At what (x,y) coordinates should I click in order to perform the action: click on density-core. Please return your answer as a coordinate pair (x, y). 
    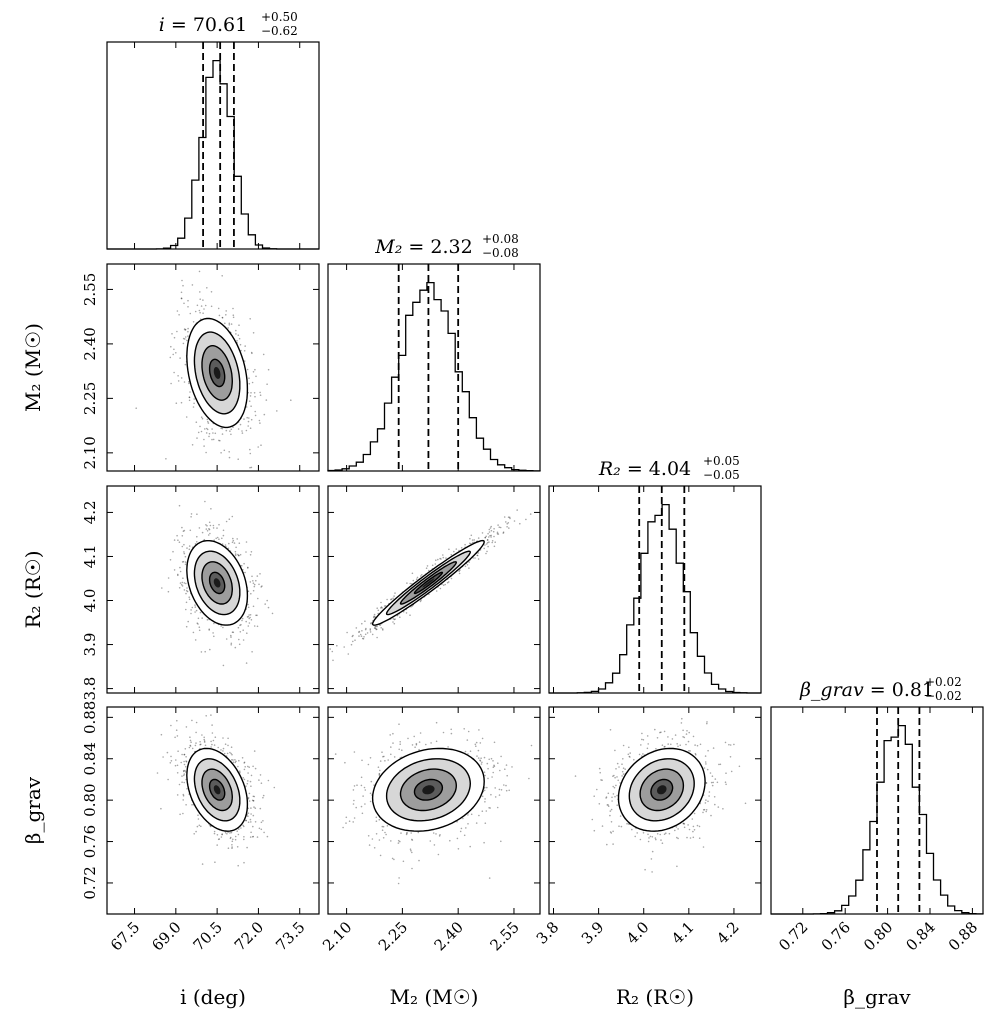
    Looking at the image, I should click on (428, 790).